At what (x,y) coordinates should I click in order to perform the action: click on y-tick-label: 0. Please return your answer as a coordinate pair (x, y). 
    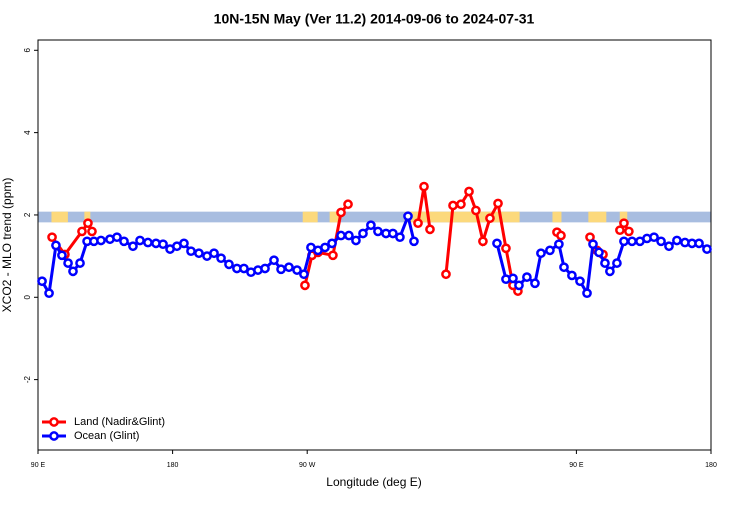
    Looking at the image, I should click on (27, 297).